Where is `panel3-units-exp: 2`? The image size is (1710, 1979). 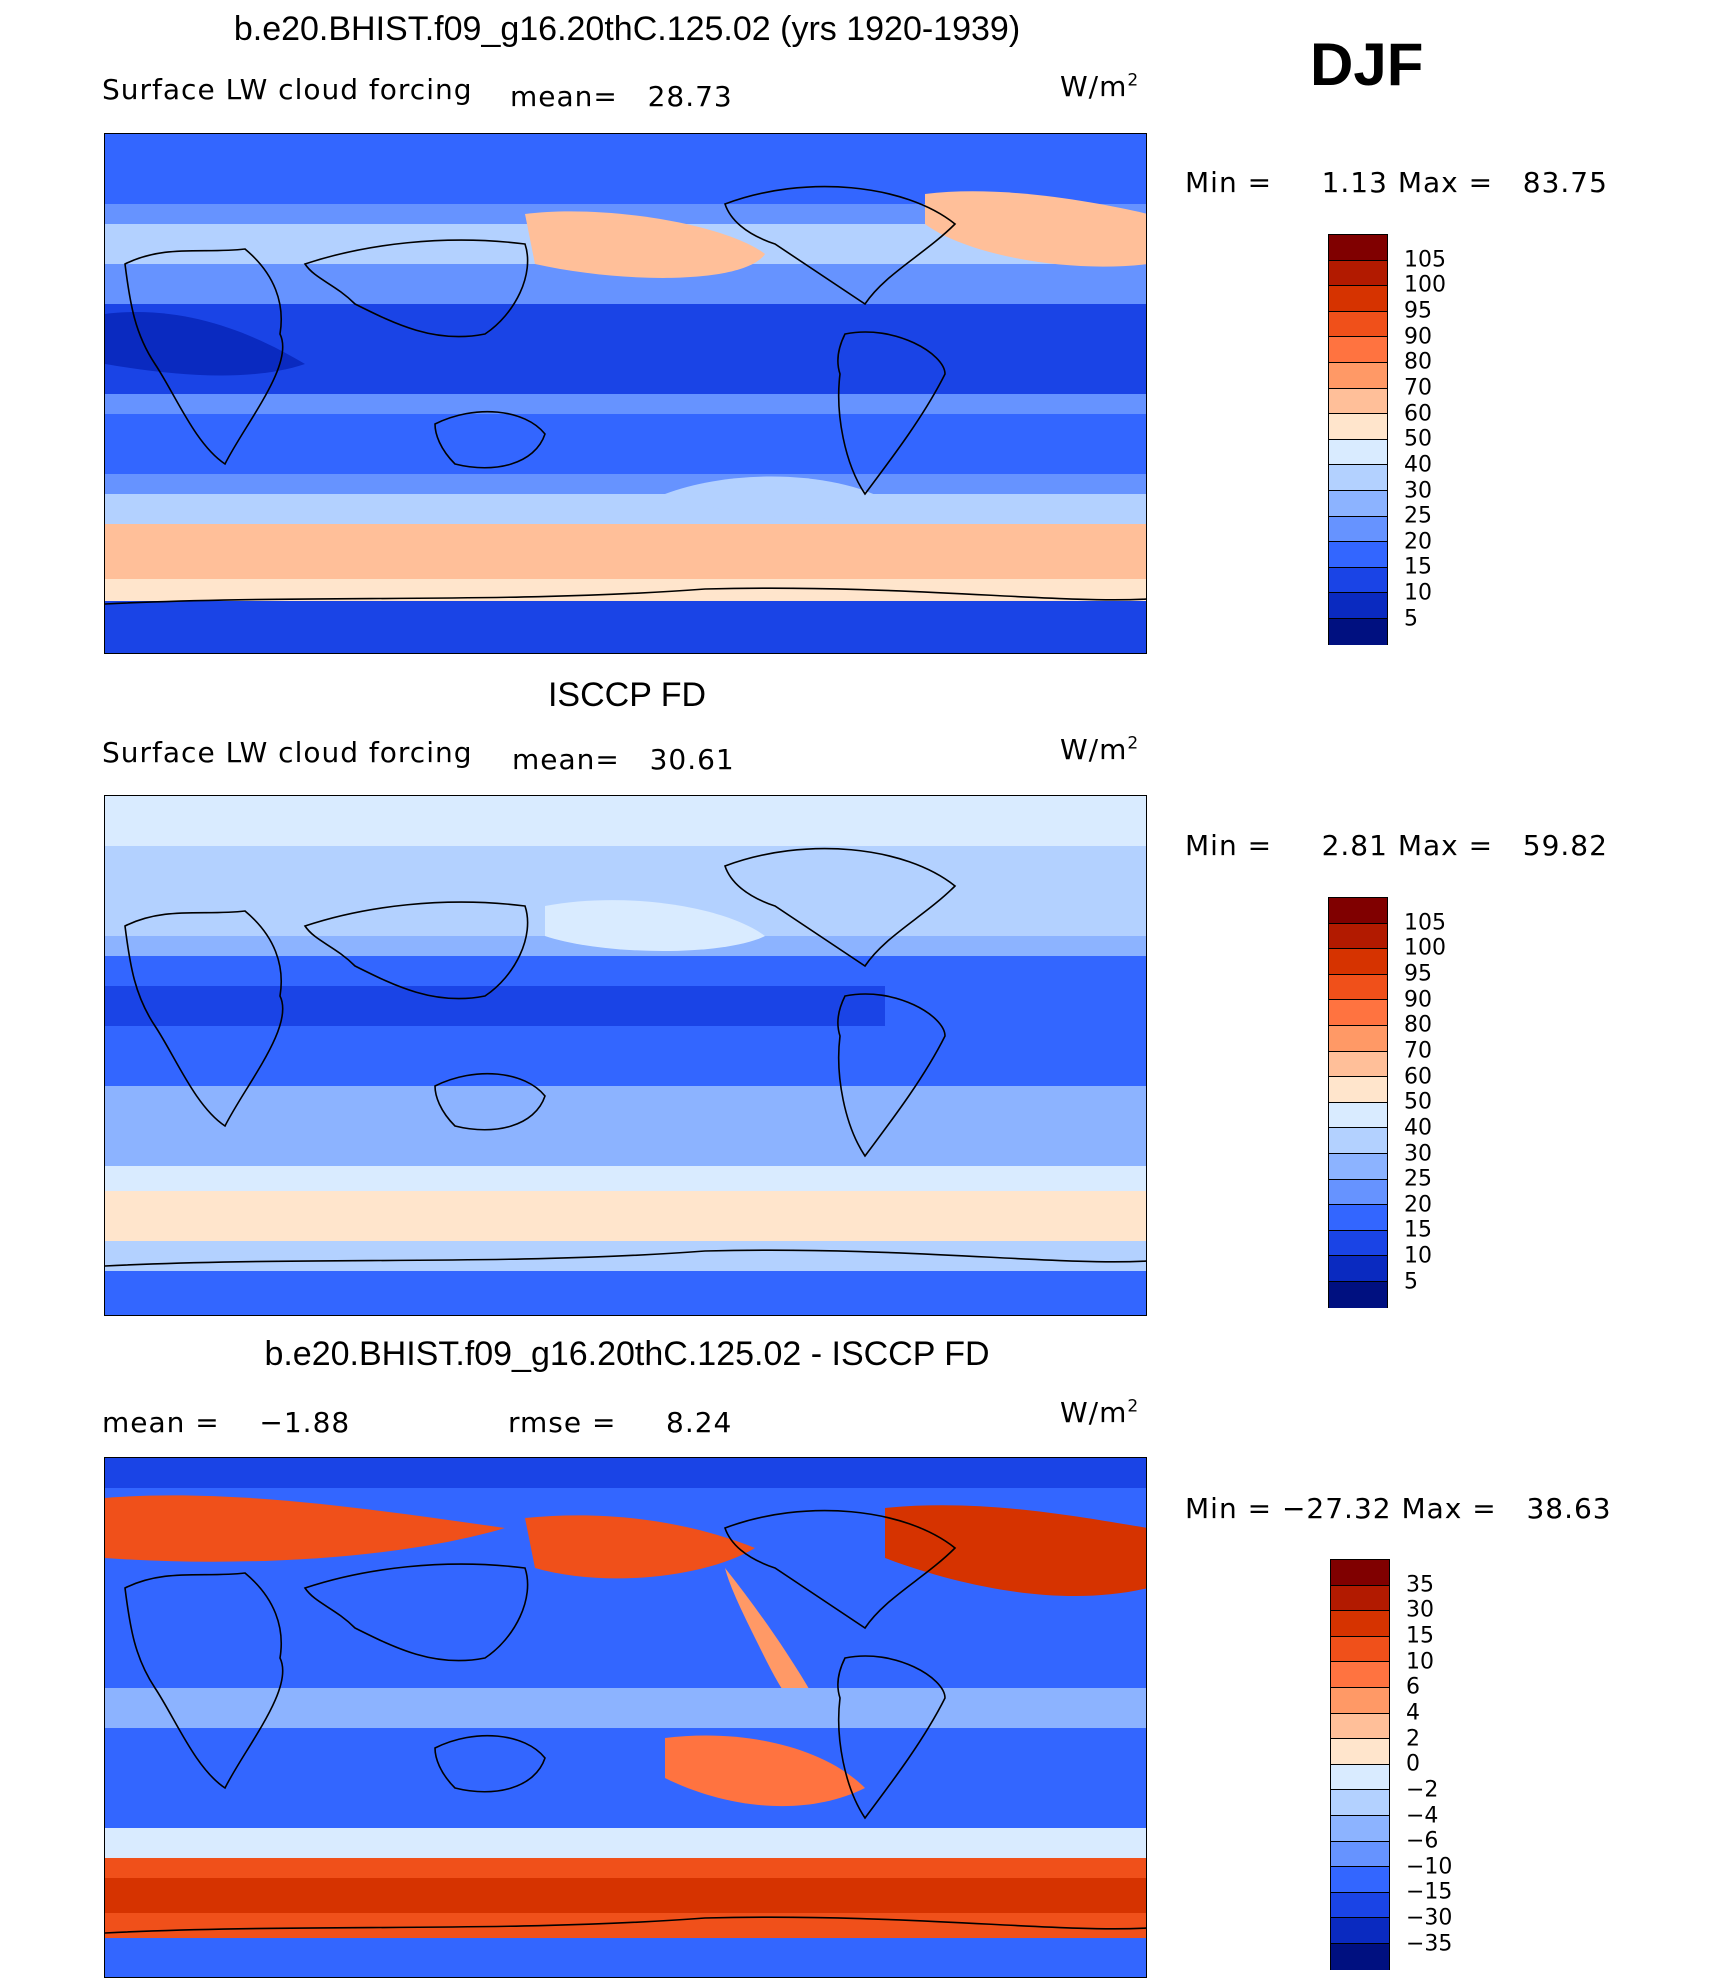 panel3-units-exp: 2 is located at coordinates (1133, 1406).